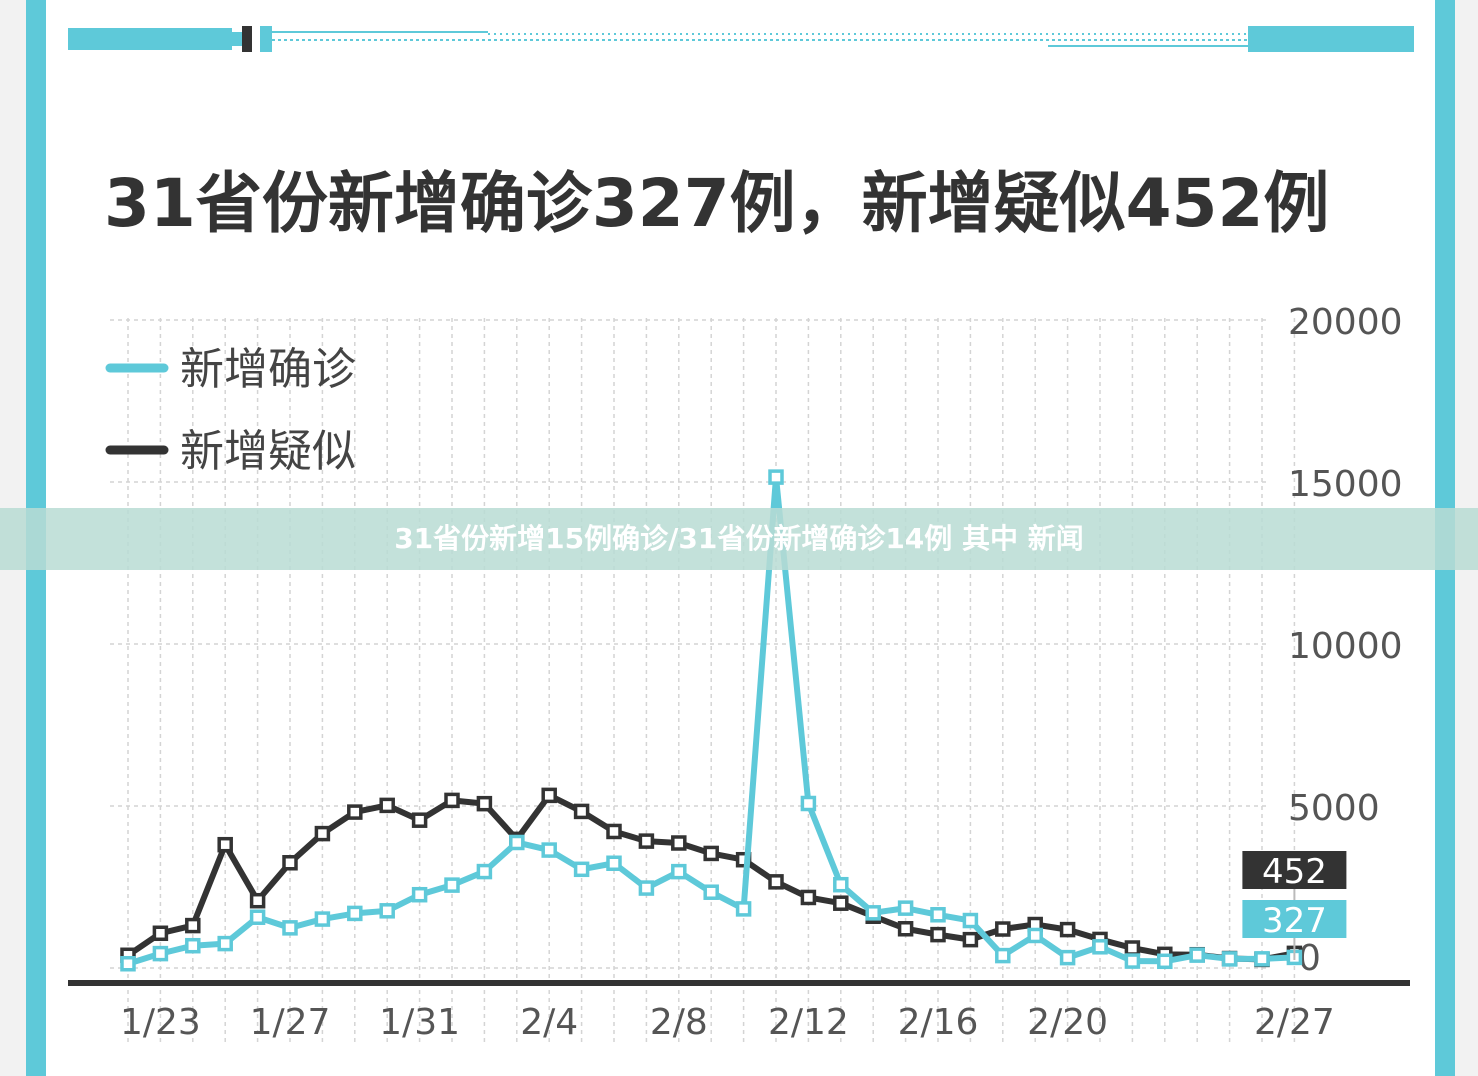 This screenshot has width=1478, height=1076. I want to click on x-tick-label: 1/31, so click(419, 1022).